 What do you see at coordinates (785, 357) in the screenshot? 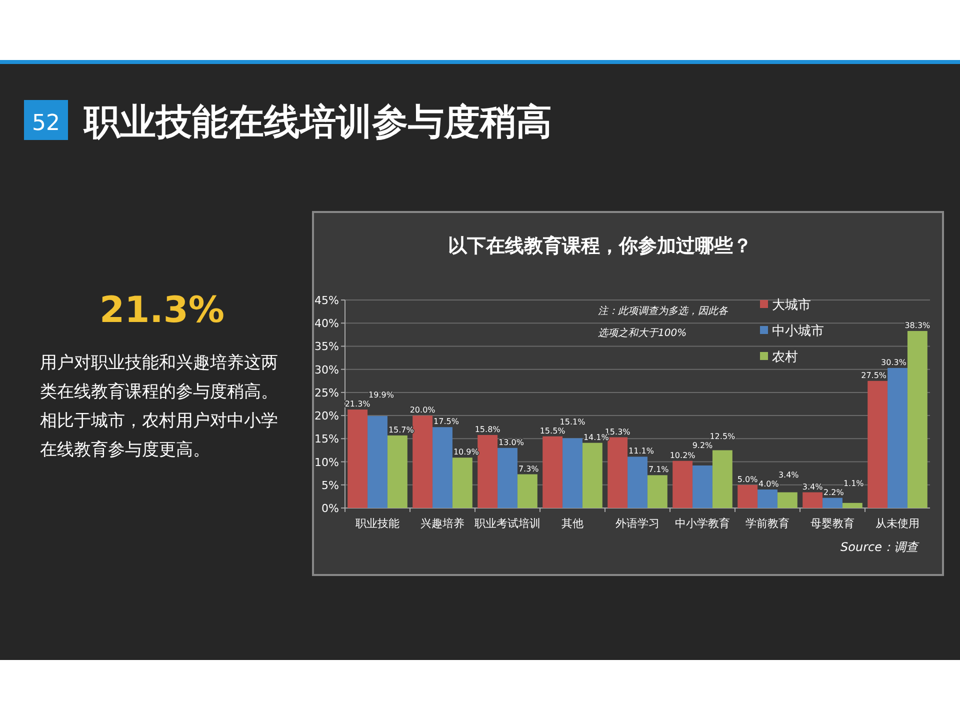
I see `legend-label: 农村` at bounding box center [785, 357].